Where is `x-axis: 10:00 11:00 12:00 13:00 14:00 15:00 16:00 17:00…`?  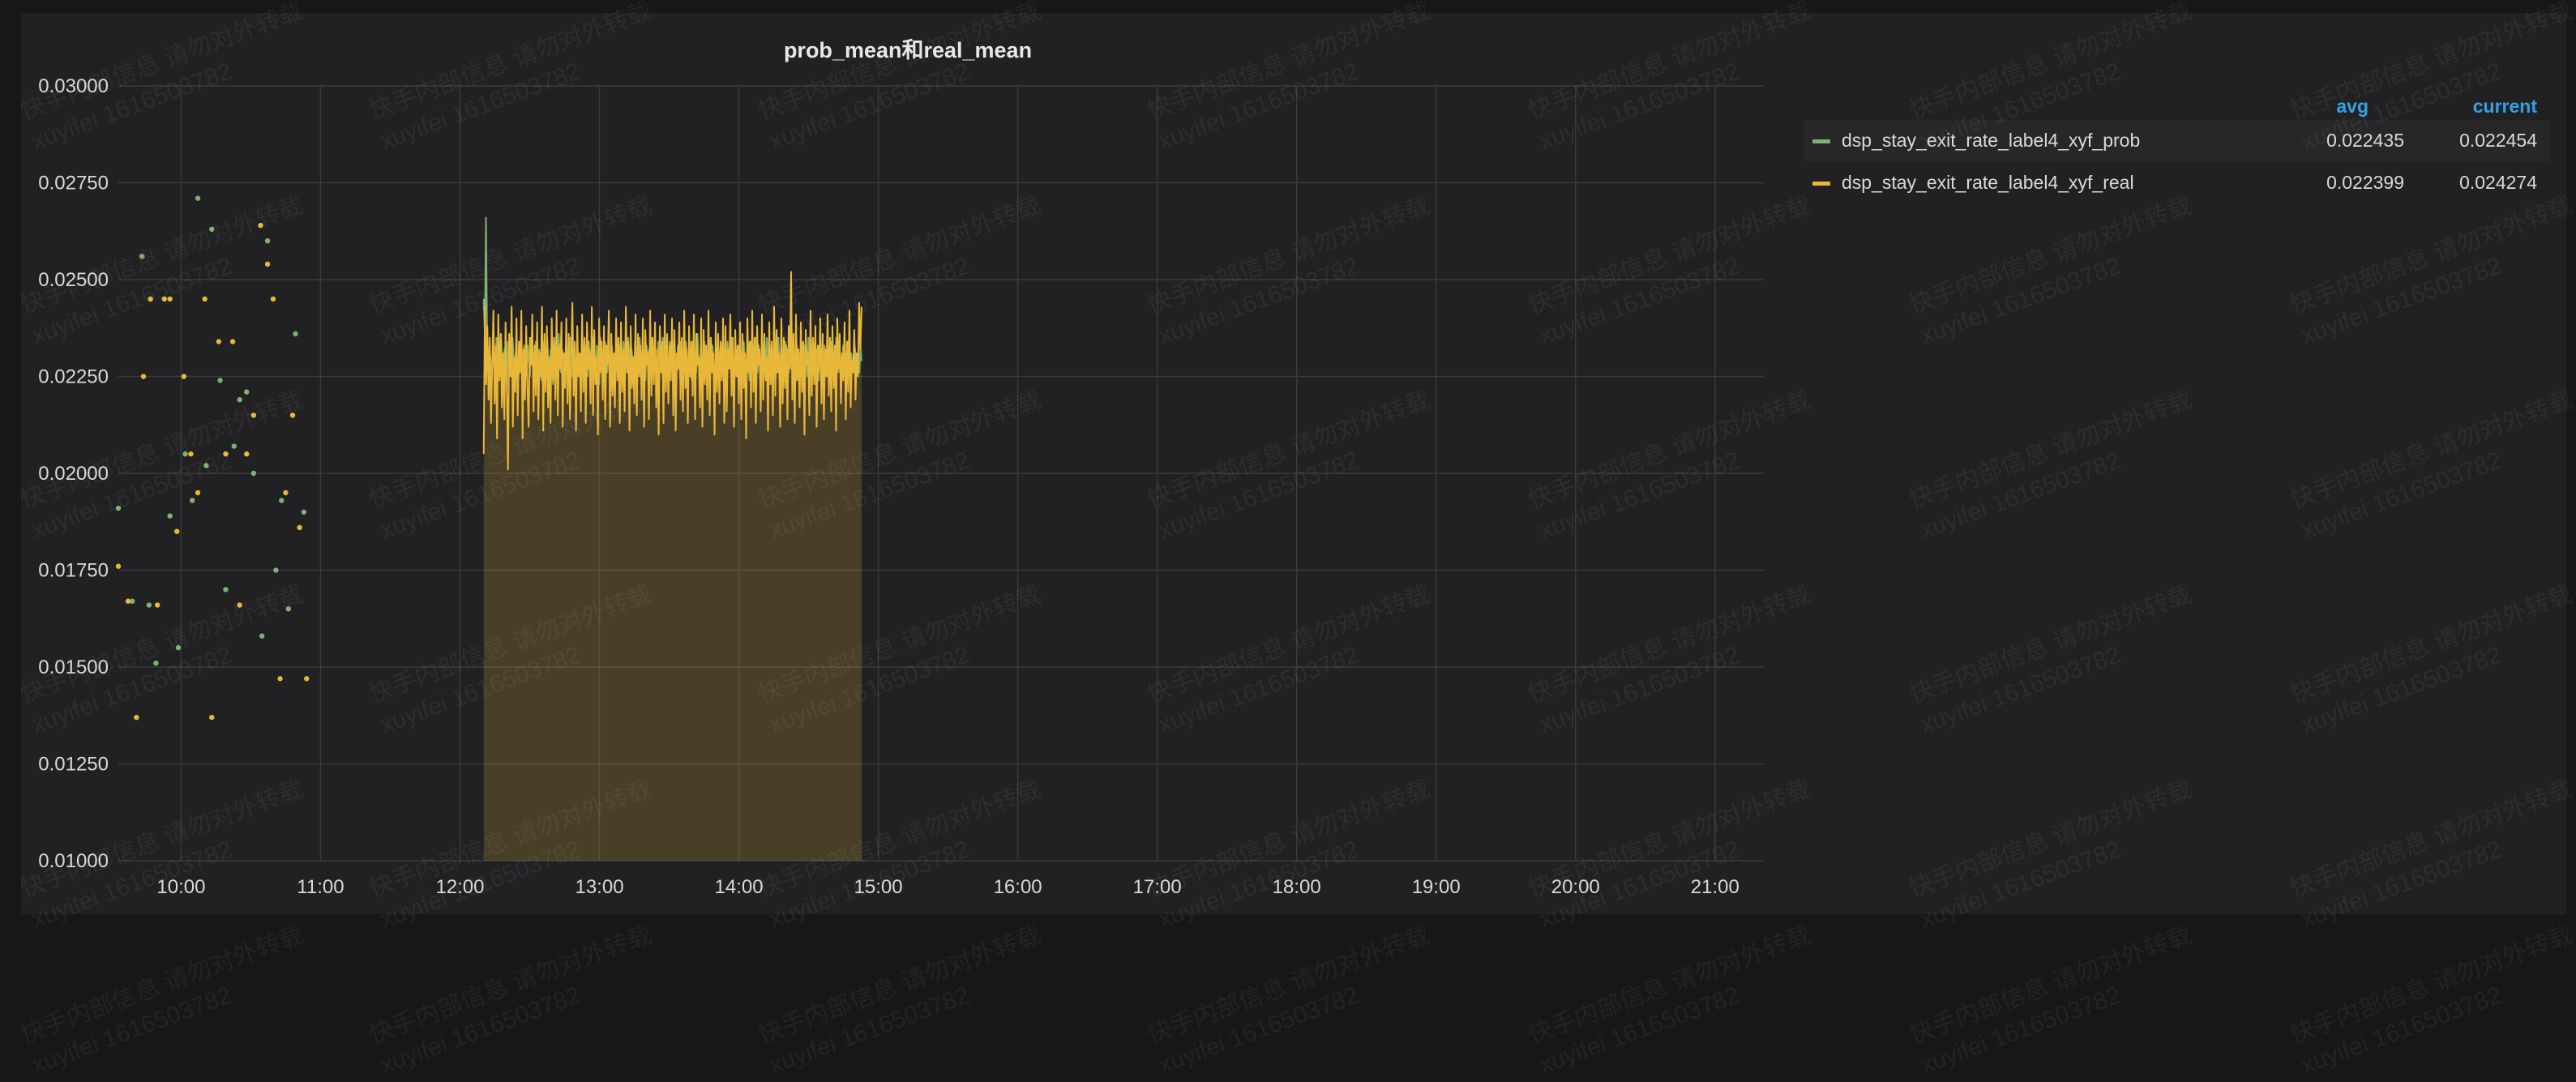 x-axis: 10:00 11:00 12:00 13:00 14:00 15:00 16:00 17:00… is located at coordinates (948, 887).